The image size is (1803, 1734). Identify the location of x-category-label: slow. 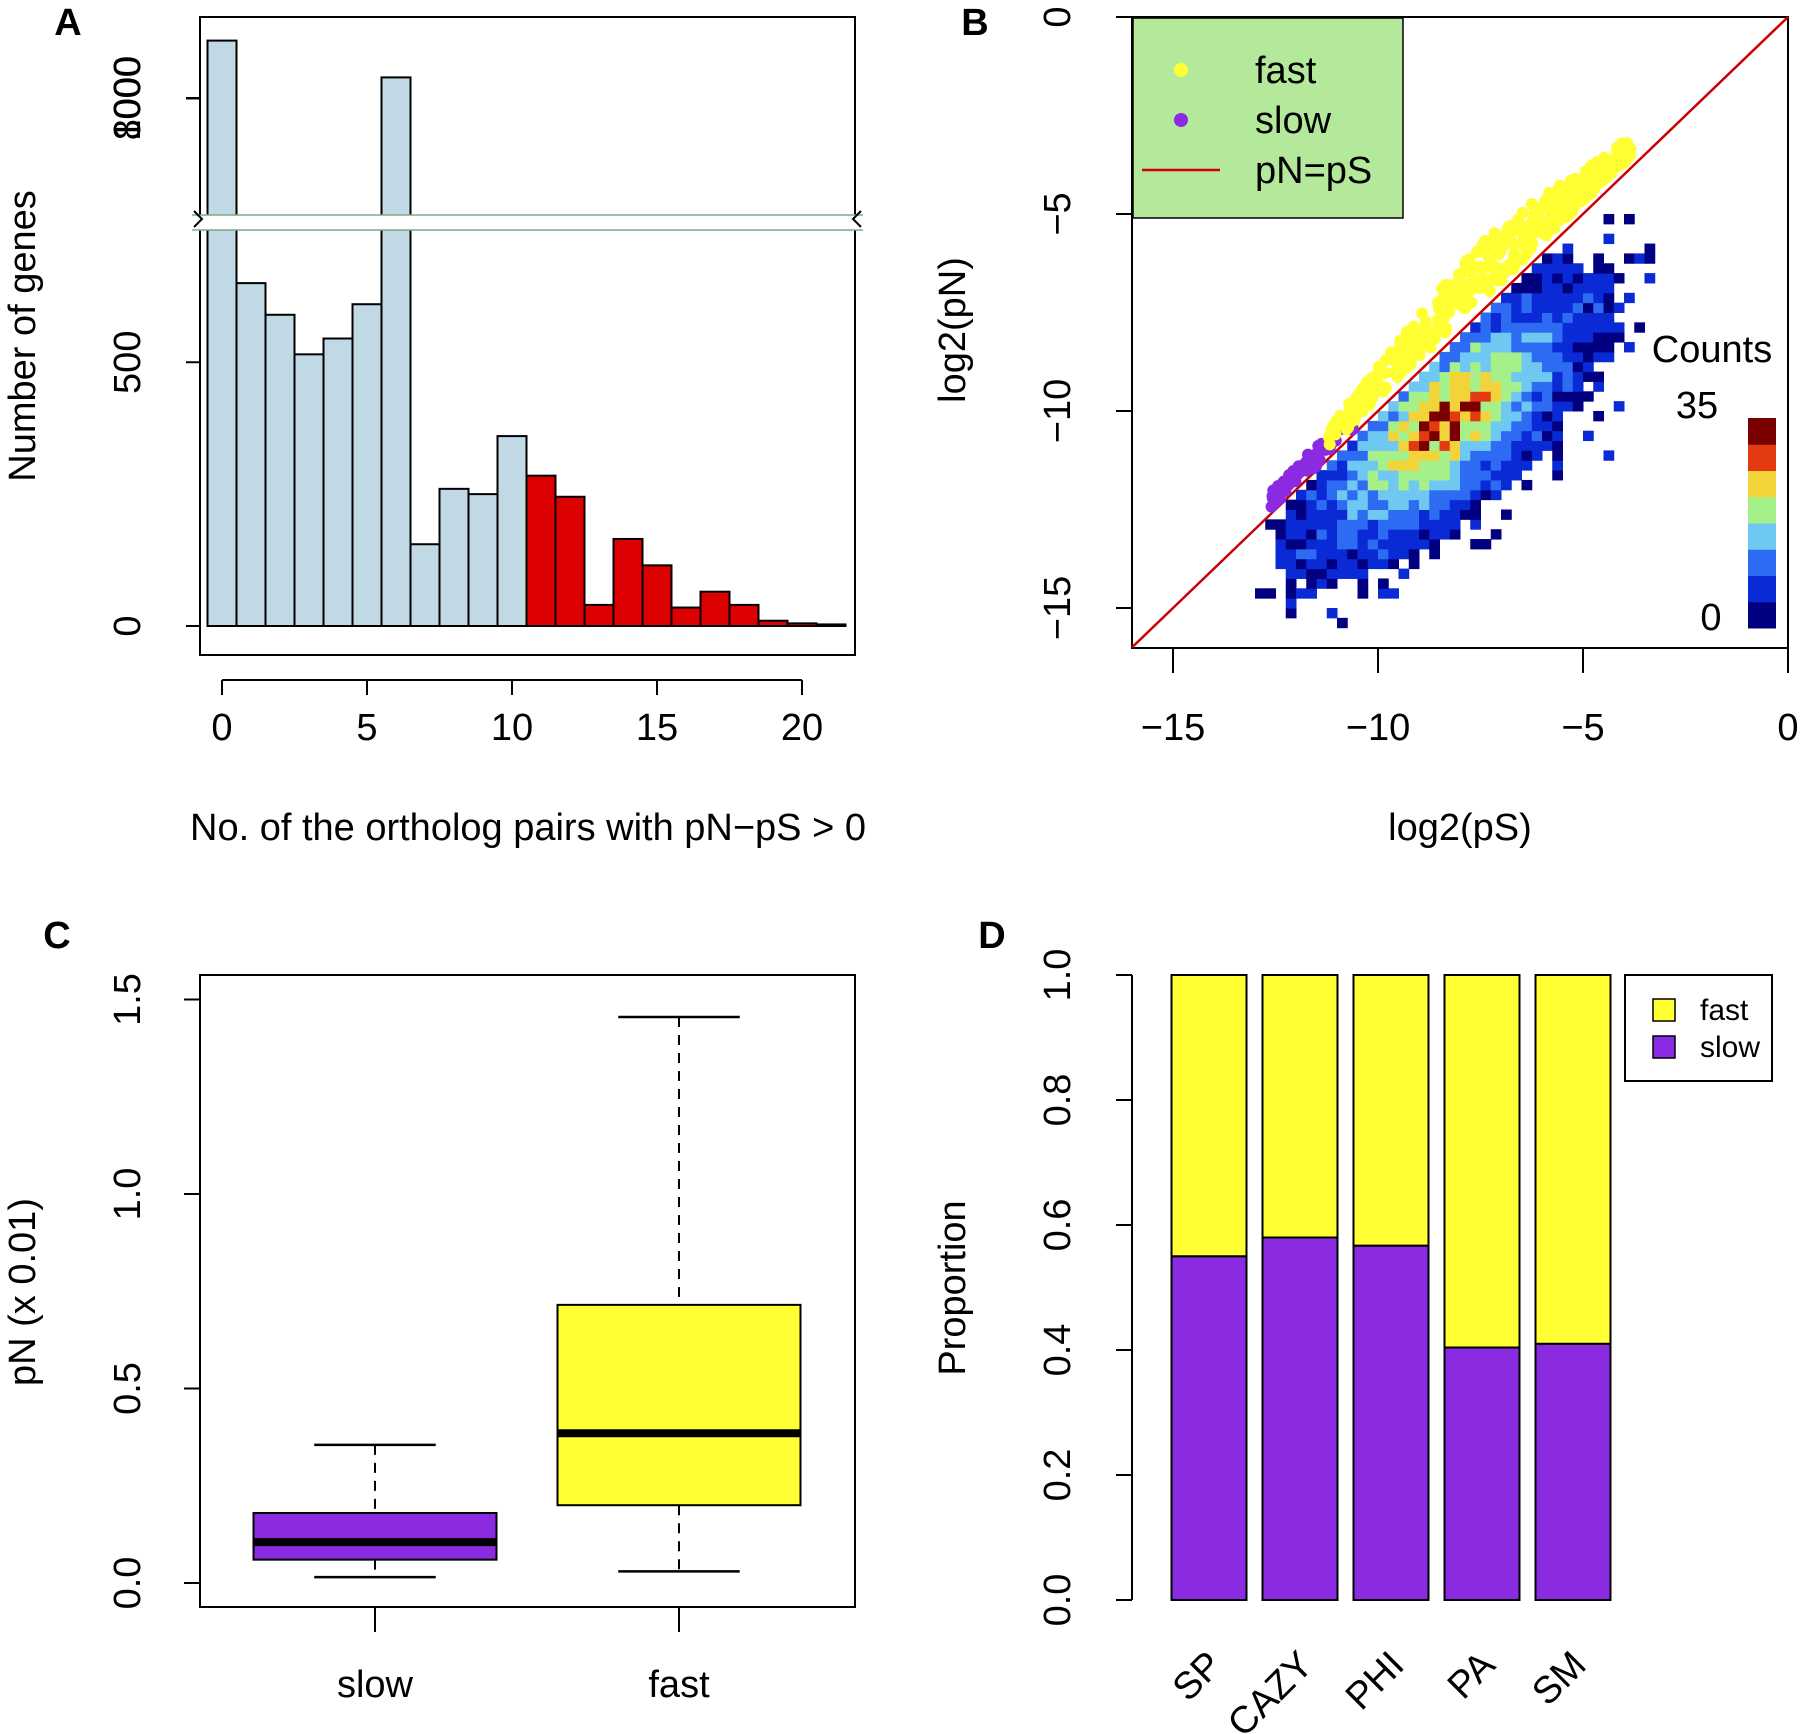
(375, 1685).